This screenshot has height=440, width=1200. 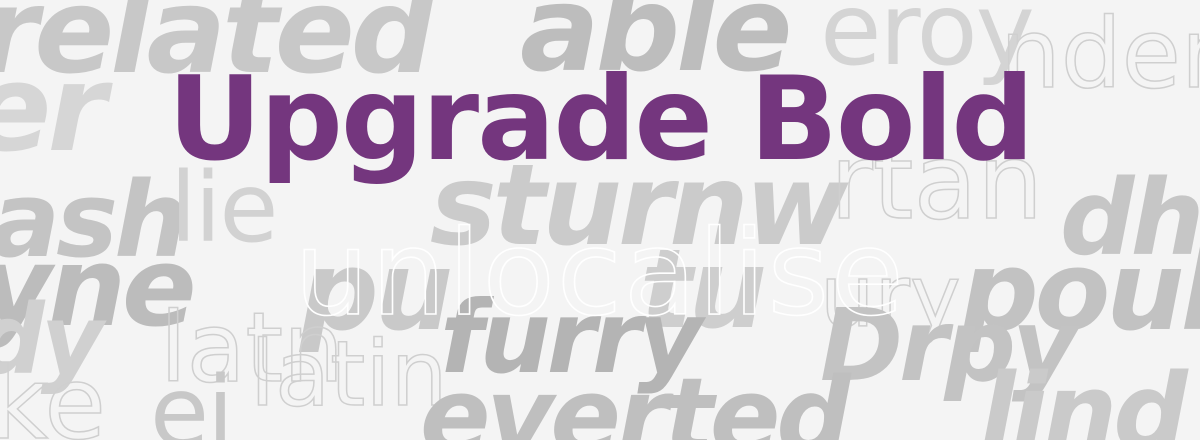 I want to click on bg-word: pu, so click(x=376, y=291).